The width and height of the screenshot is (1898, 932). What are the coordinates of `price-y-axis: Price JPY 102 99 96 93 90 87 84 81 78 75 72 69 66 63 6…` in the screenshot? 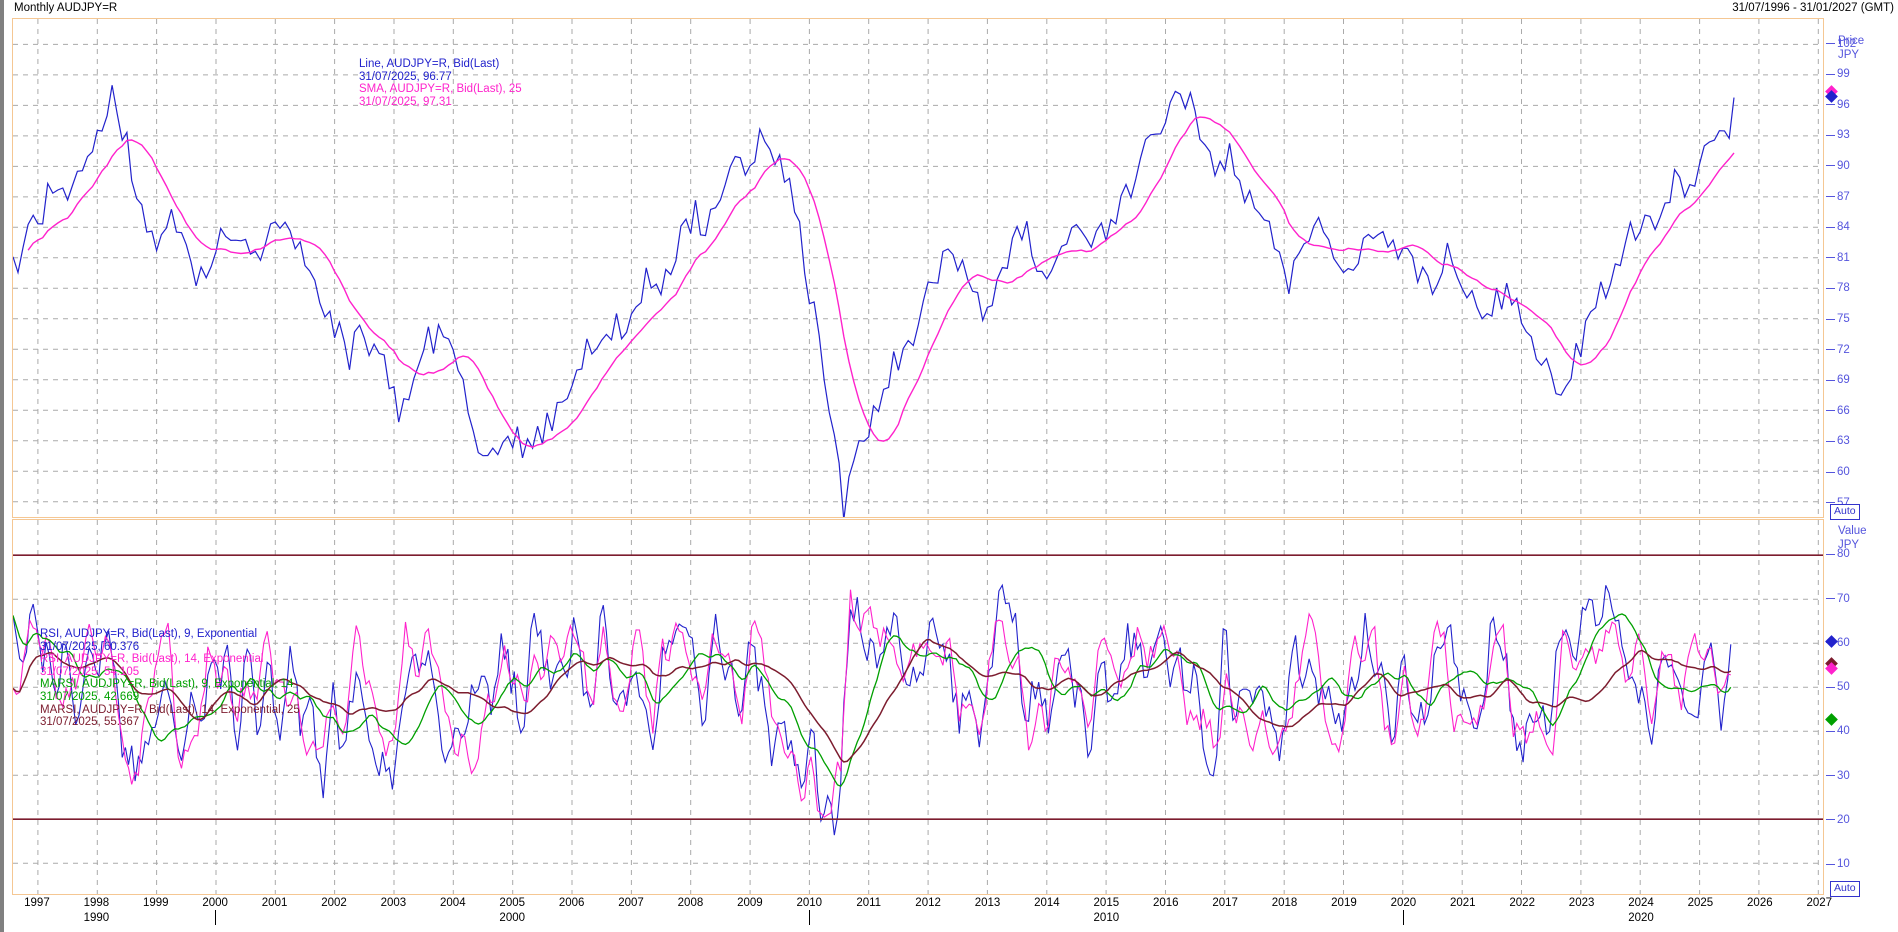 It's located at (1861, 269).